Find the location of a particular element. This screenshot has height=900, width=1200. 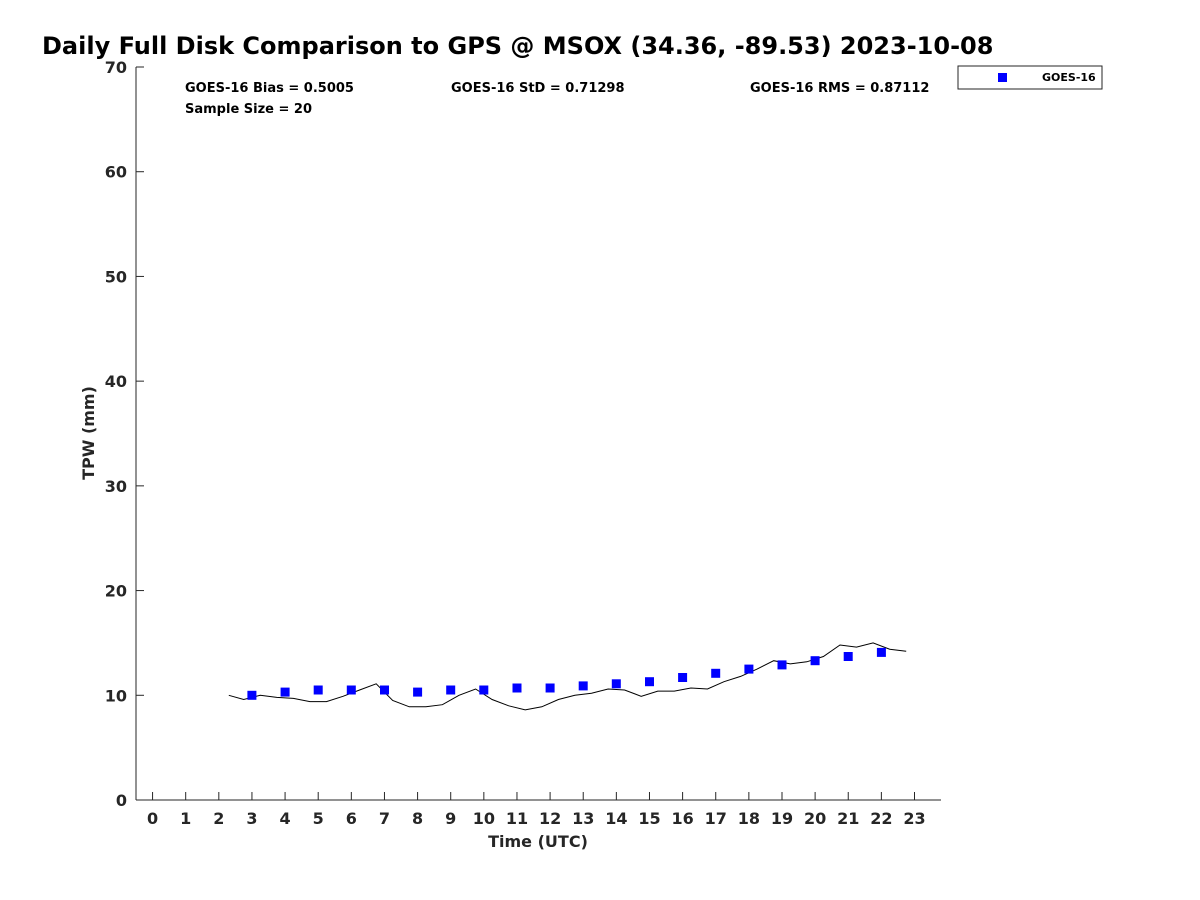

gps-line is located at coordinates (567, 676).